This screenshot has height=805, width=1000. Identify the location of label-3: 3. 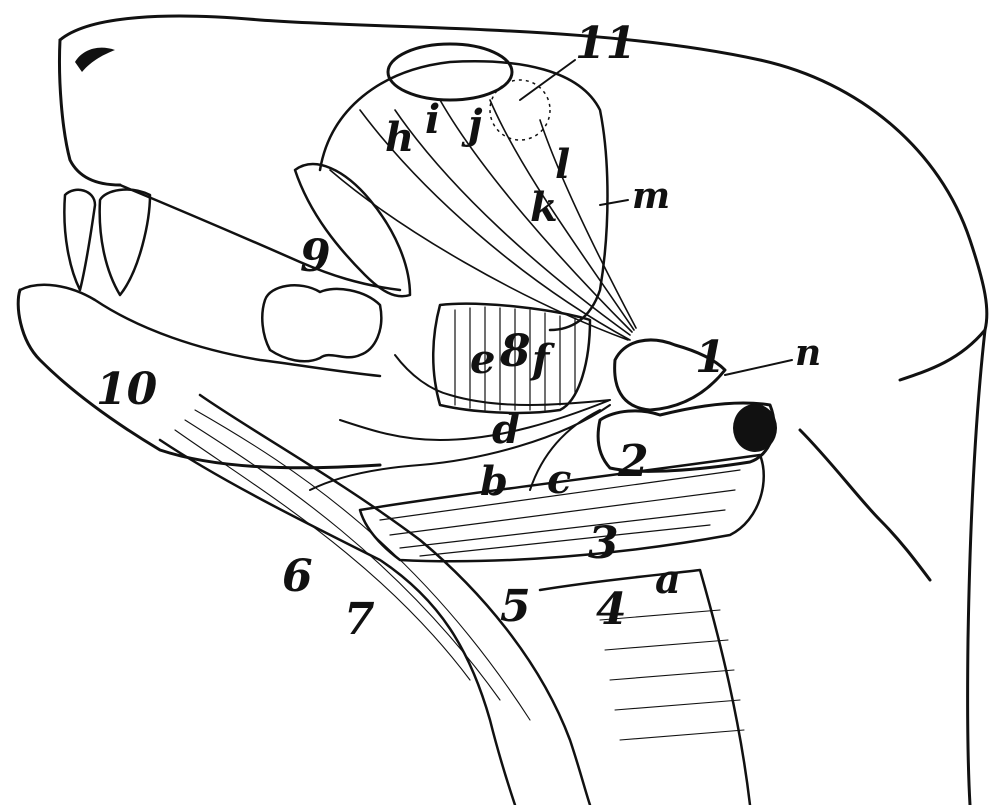
(603, 543).